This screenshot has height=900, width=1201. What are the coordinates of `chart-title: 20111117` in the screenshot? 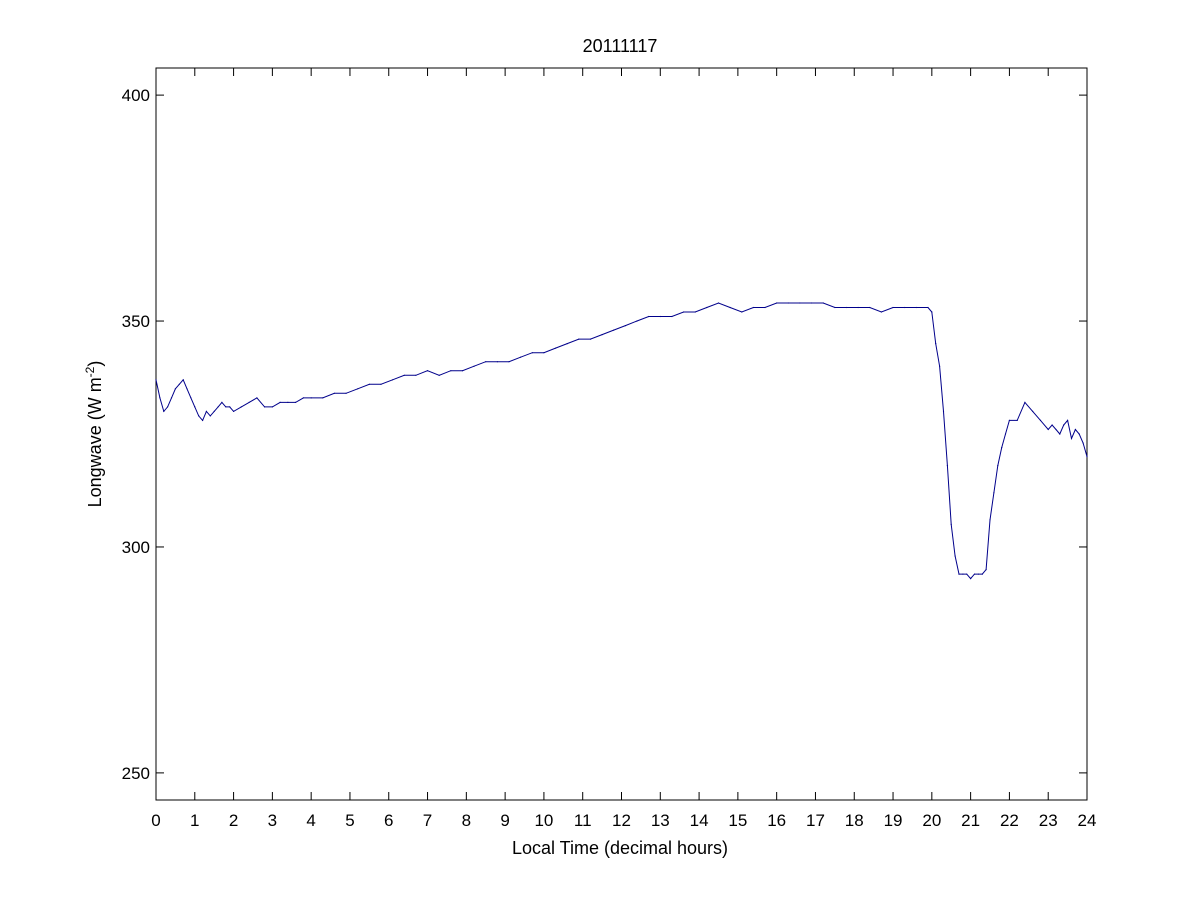 It's located at (620, 46).